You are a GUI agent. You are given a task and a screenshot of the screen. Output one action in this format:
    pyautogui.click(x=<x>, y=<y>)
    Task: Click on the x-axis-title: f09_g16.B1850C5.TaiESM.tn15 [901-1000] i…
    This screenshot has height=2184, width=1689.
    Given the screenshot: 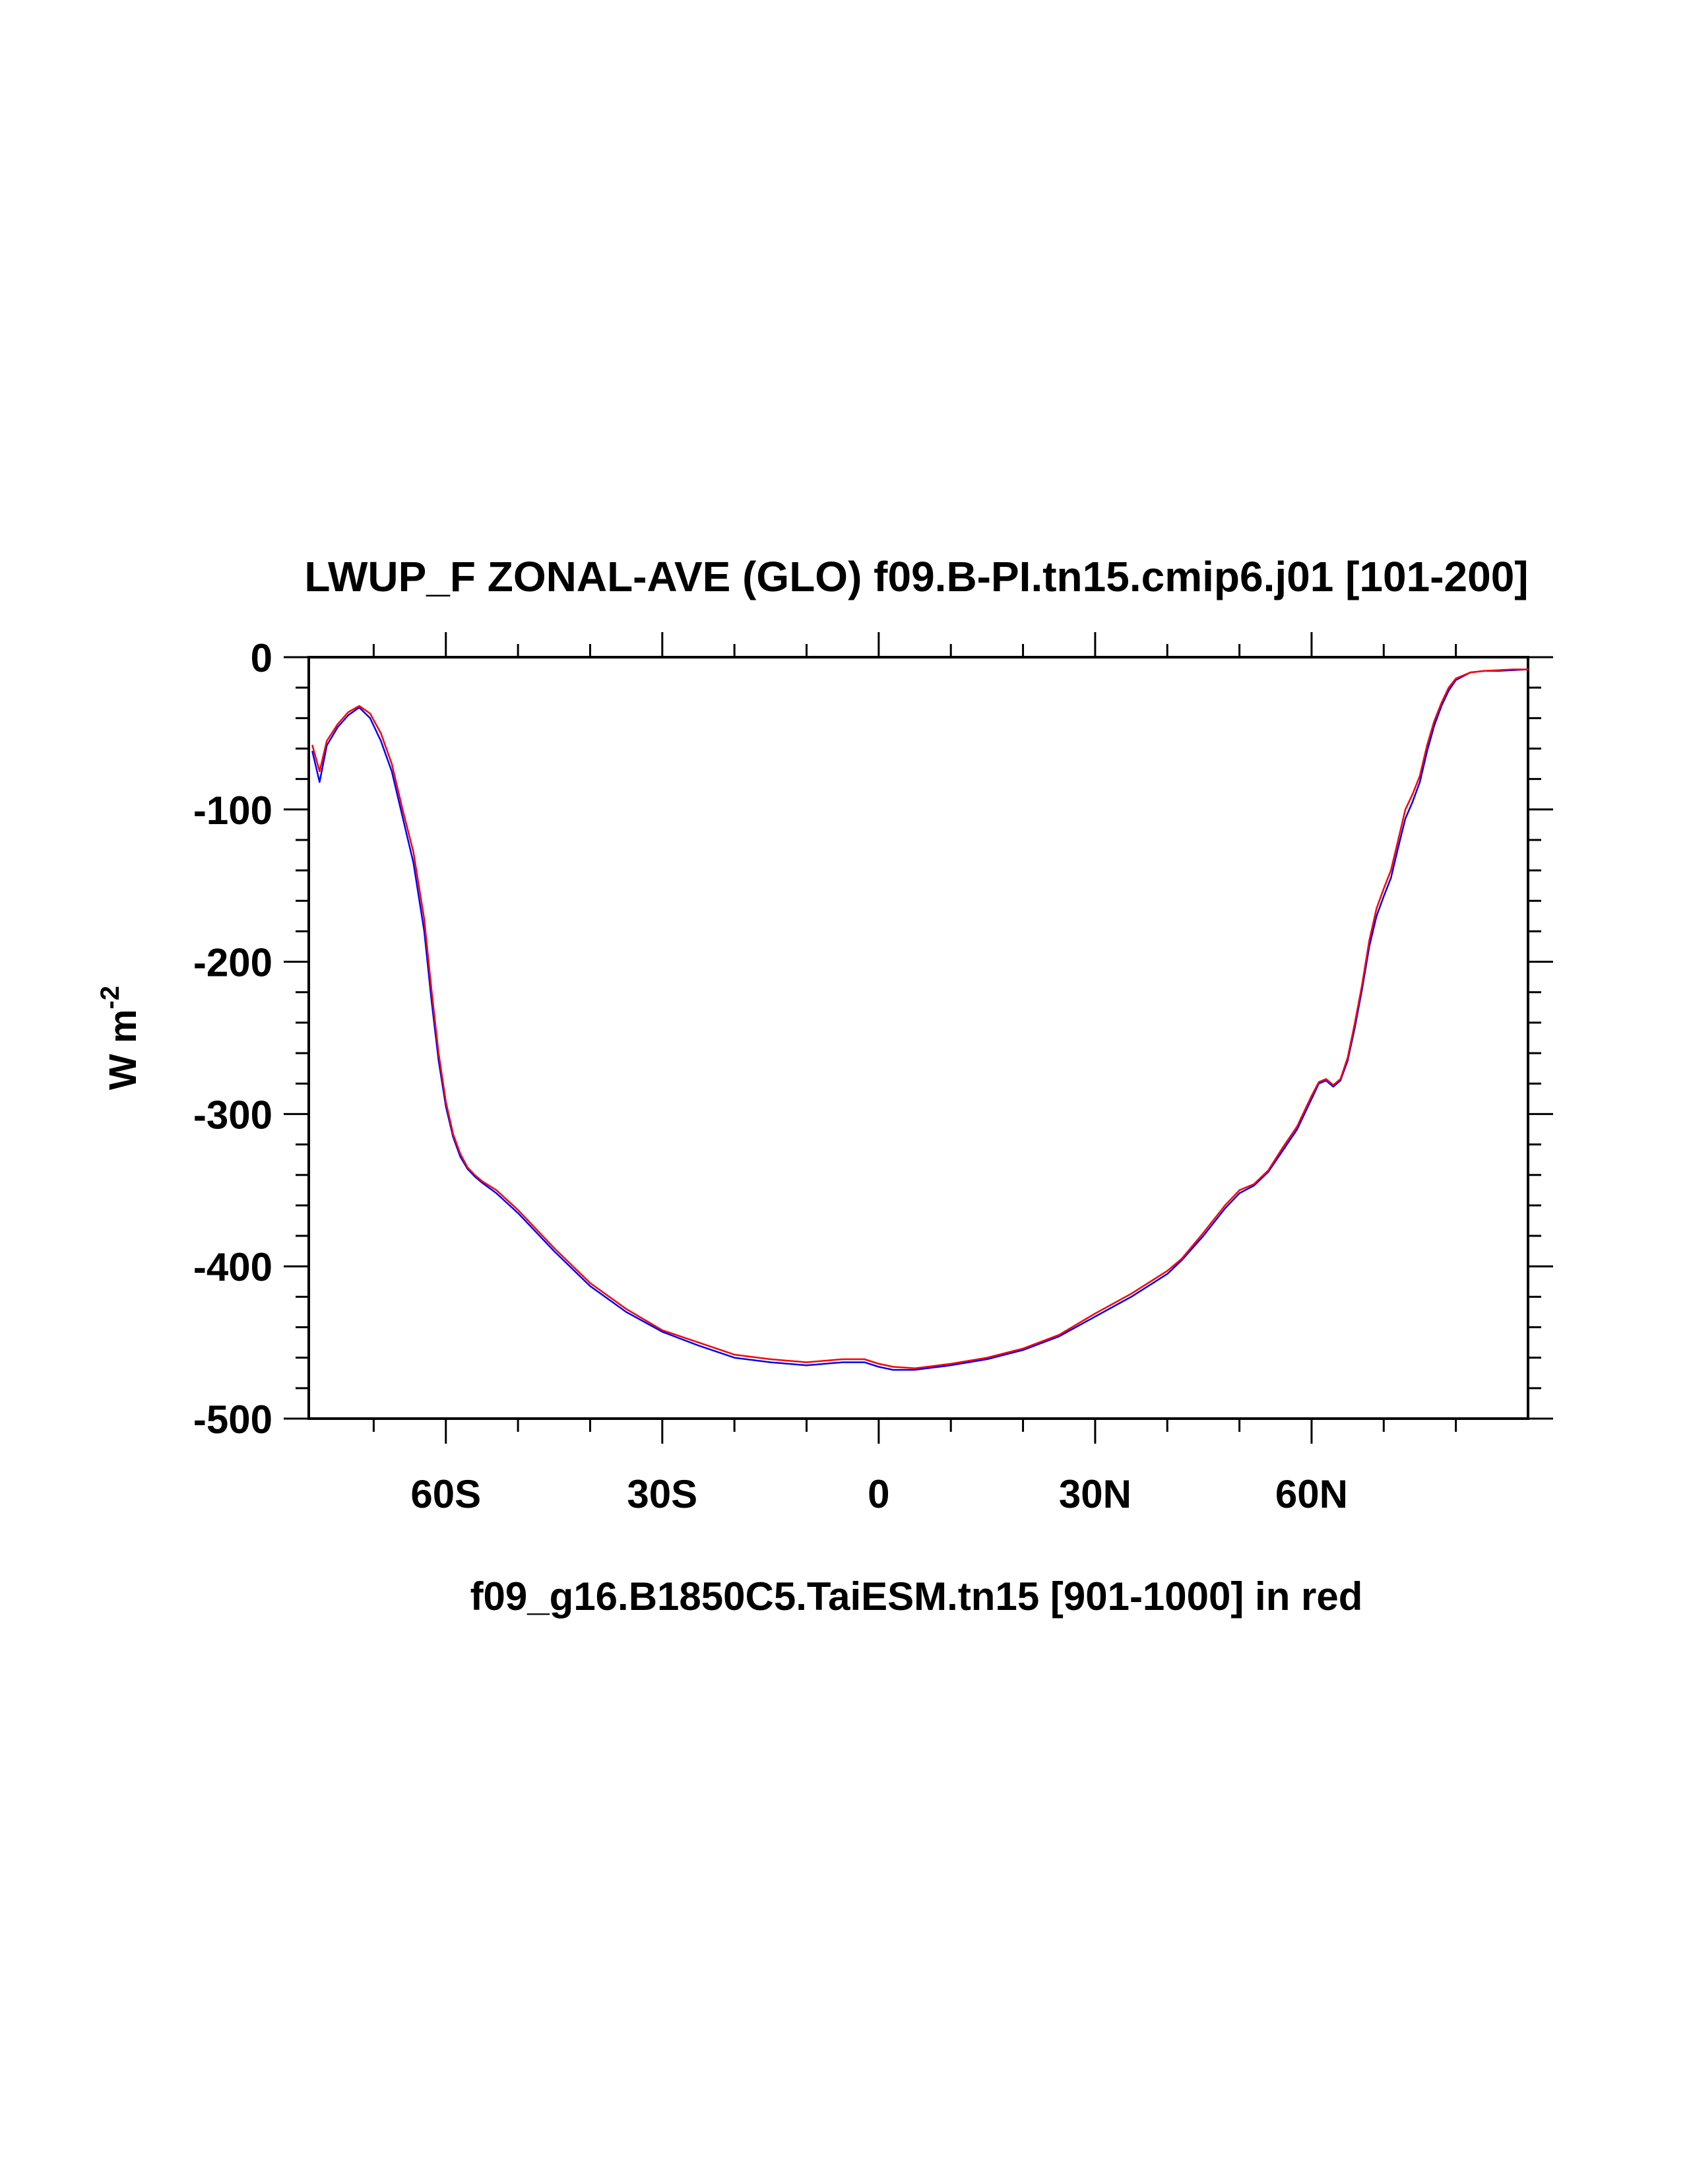 What is the action you would take?
    pyautogui.click(x=917, y=1596)
    